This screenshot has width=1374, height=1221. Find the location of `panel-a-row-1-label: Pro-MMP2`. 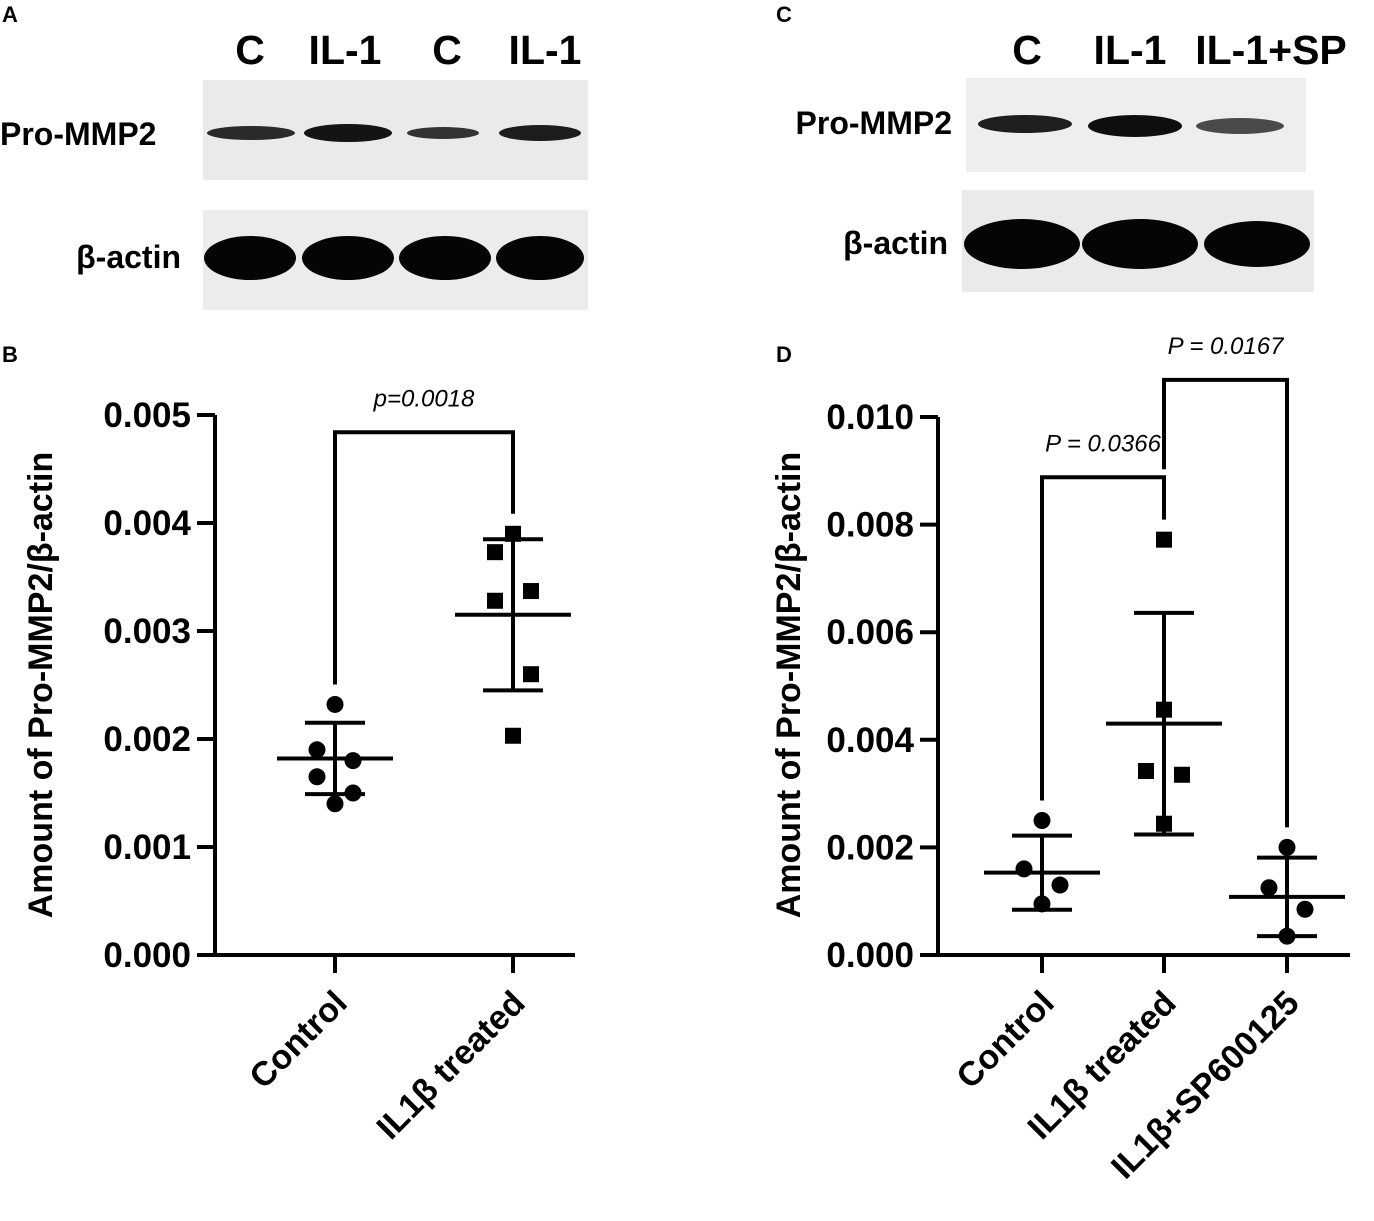

panel-a-row-1-label: Pro-MMP2 is located at coordinates (78, 134).